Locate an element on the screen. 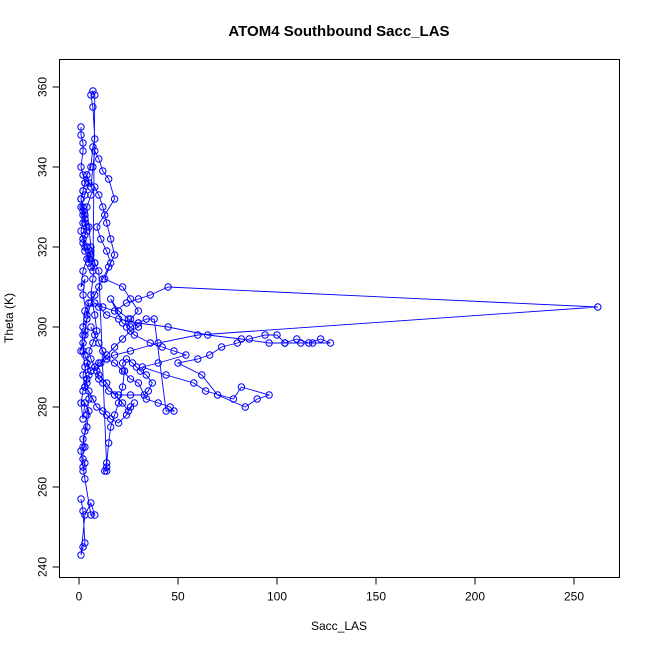 The width and height of the screenshot is (650, 650). x-axis-label: Sacc_LAS is located at coordinates (339, 626).